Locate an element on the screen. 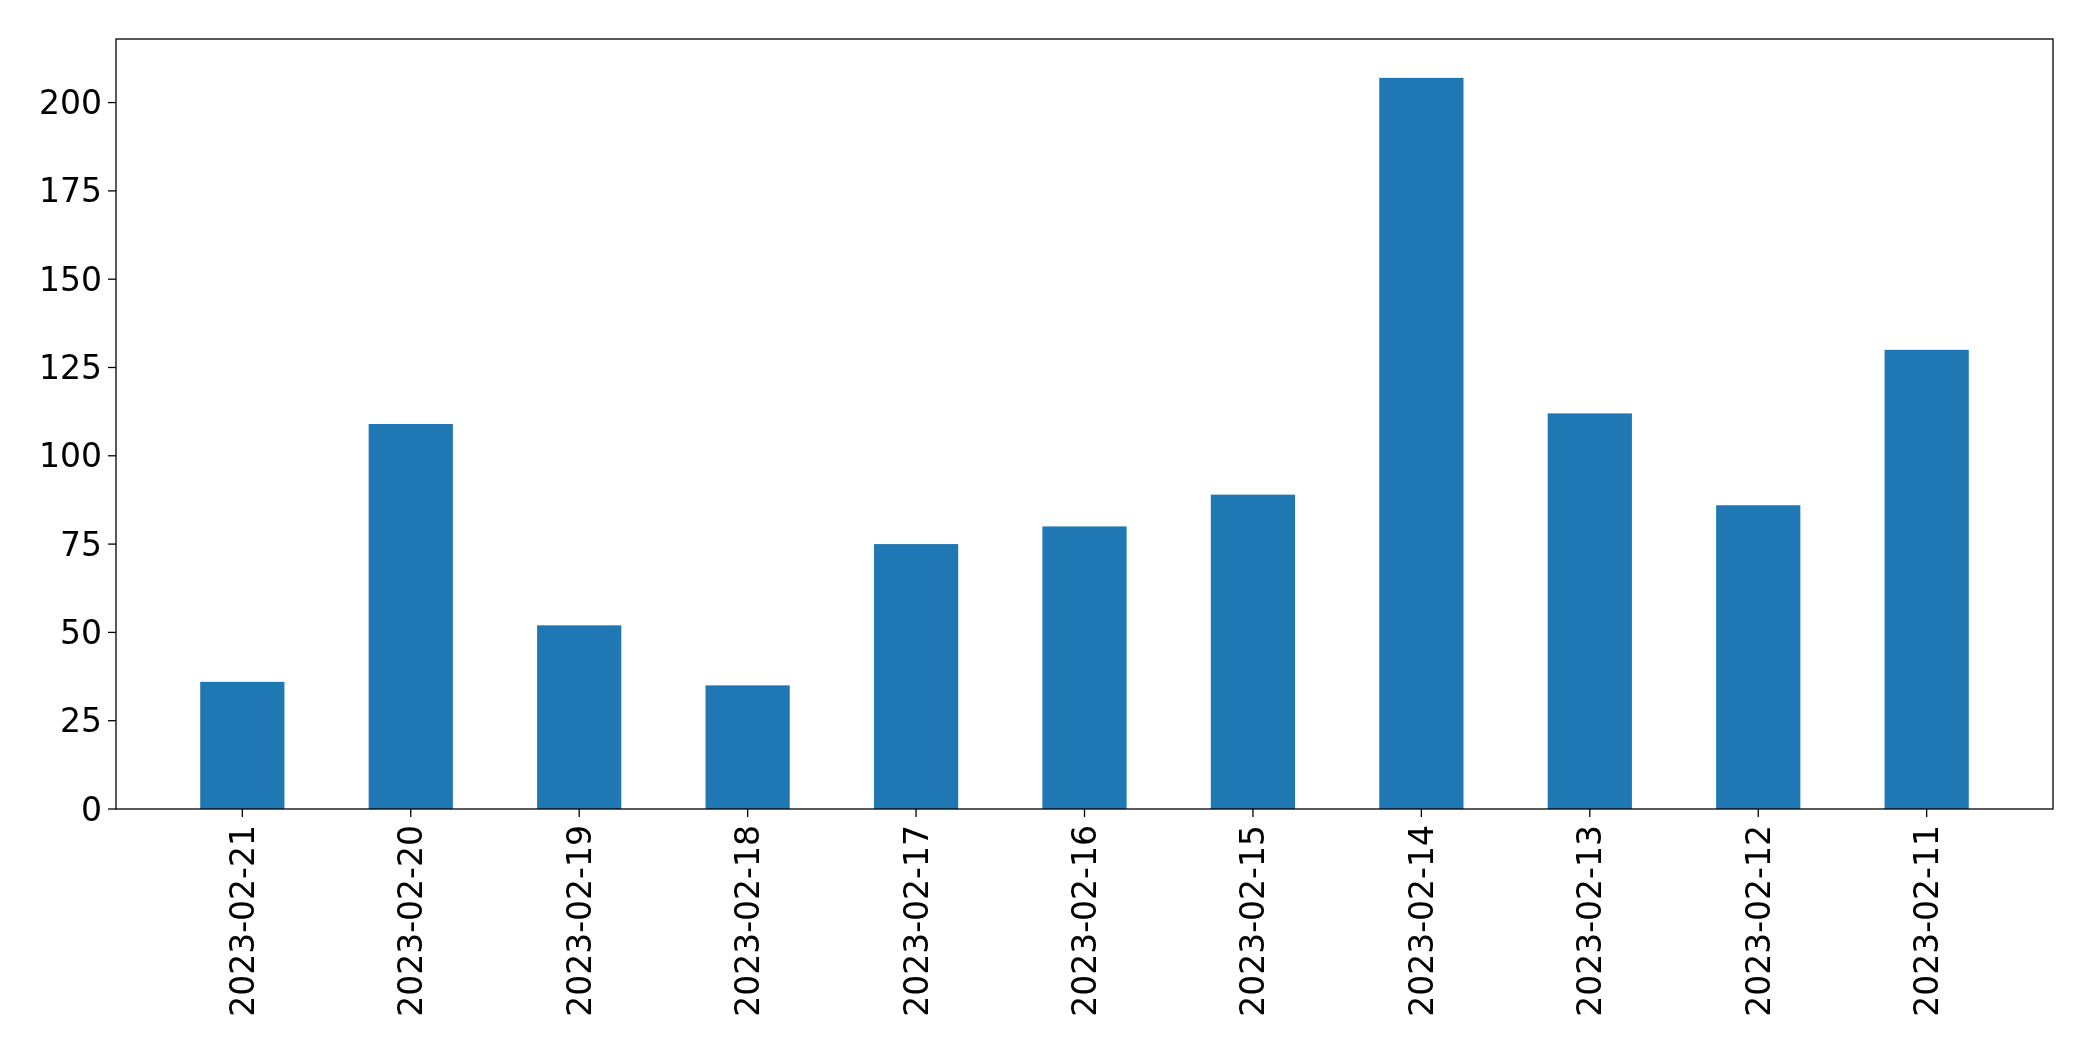 The image size is (2093, 1061). y-tick-label: 125 is located at coordinates (70, 368).